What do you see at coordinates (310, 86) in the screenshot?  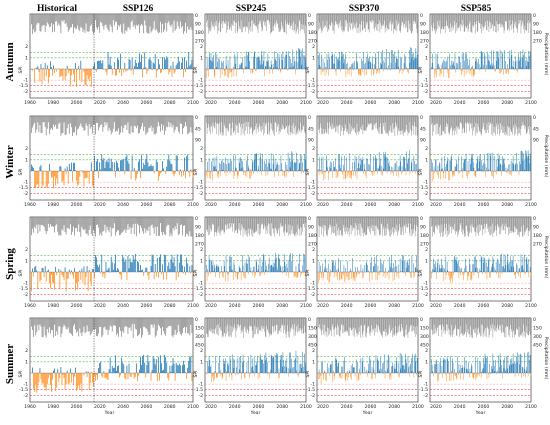 I see `spi-tick-label: -1.5` at bounding box center [310, 86].